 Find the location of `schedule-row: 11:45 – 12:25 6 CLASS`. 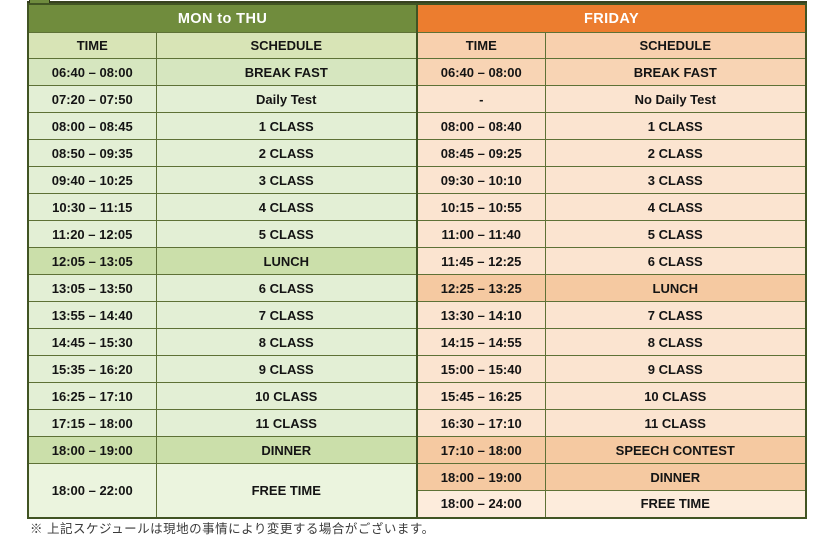

schedule-row: 11:45 – 12:25 6 CLASS is located at coordinates (611, 261).